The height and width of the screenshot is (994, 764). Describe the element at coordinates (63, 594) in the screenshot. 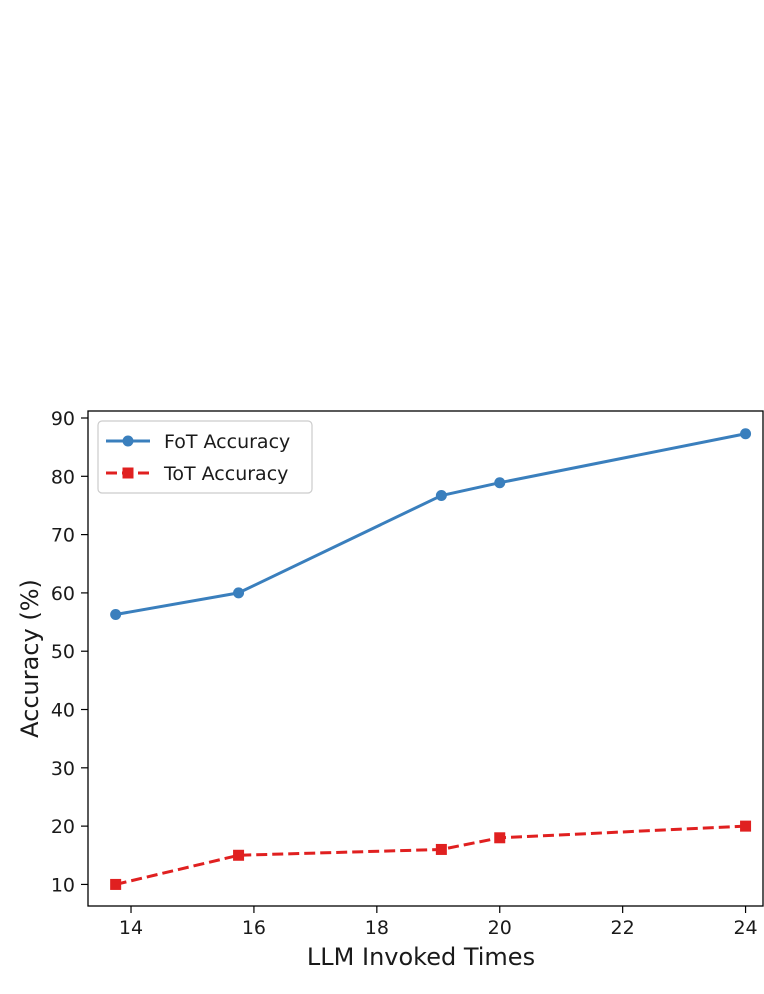

I see `y-tick-label: 60` at that location.